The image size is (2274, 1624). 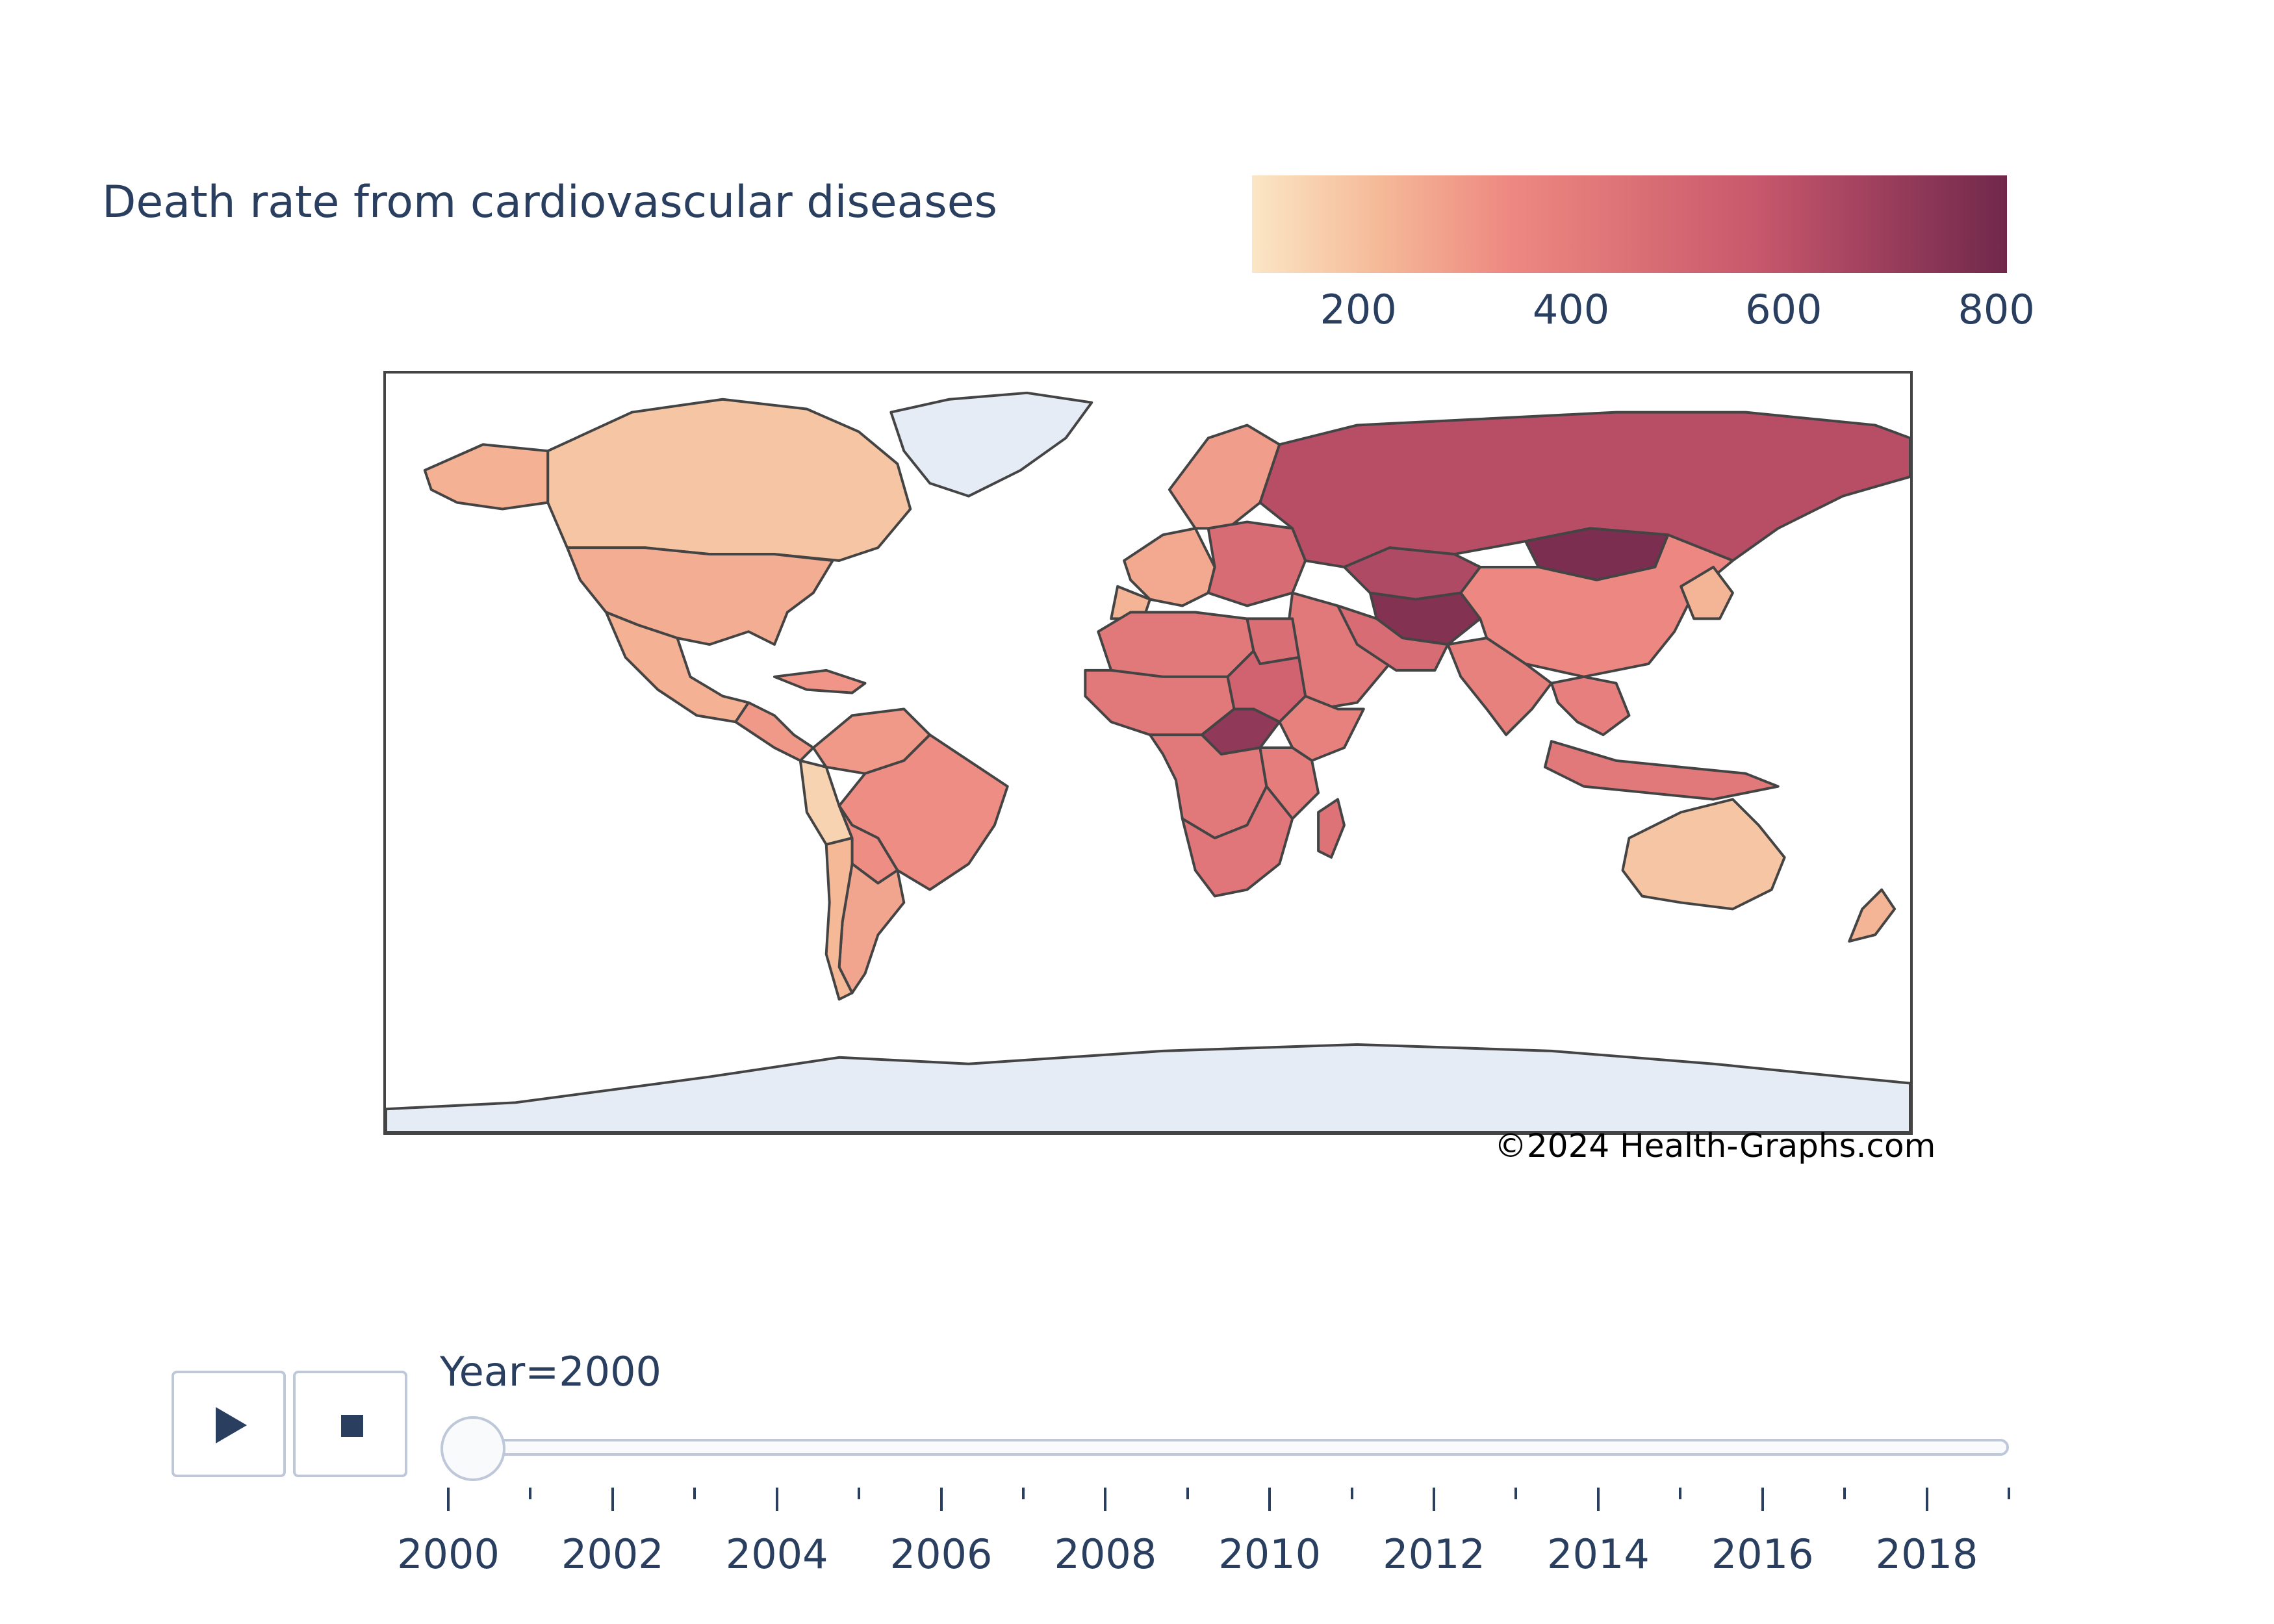 I want to click on colorbar-gradient, so click(x=1629, y=224).